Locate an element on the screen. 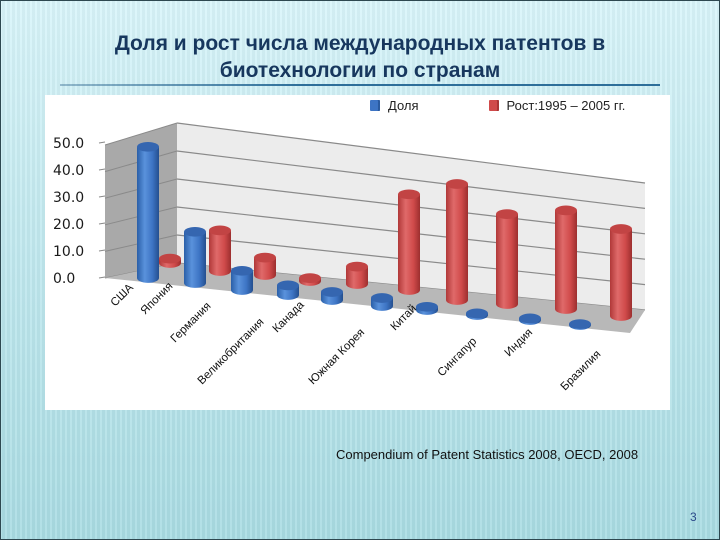 The width and height of the screenshot is (720, 540). legend-item-growth: Рост:1995 – 2005 гг. is located at coordinates (557, 105).